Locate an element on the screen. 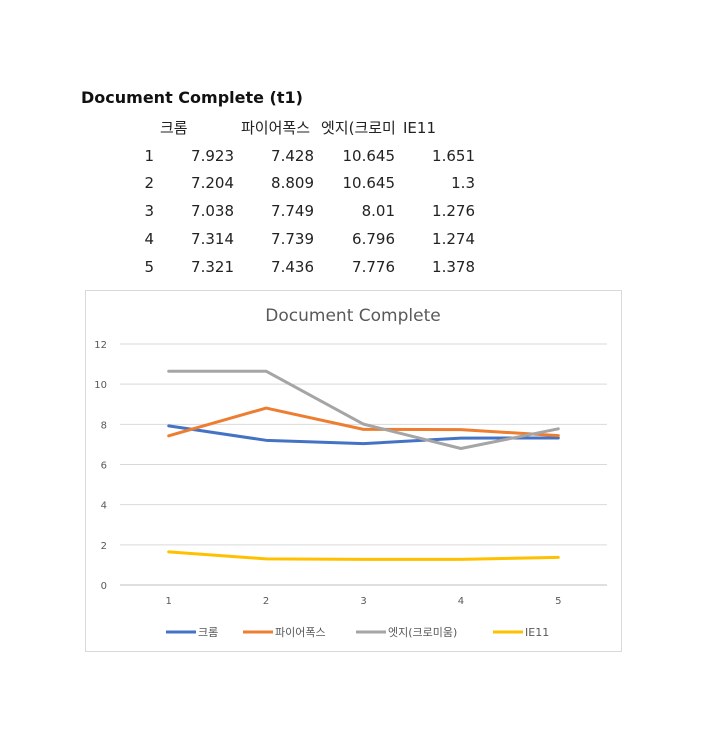 The height and width of the screenshot is (756, 718). legend-label: 크롬 is located at coordinates (208, 632).